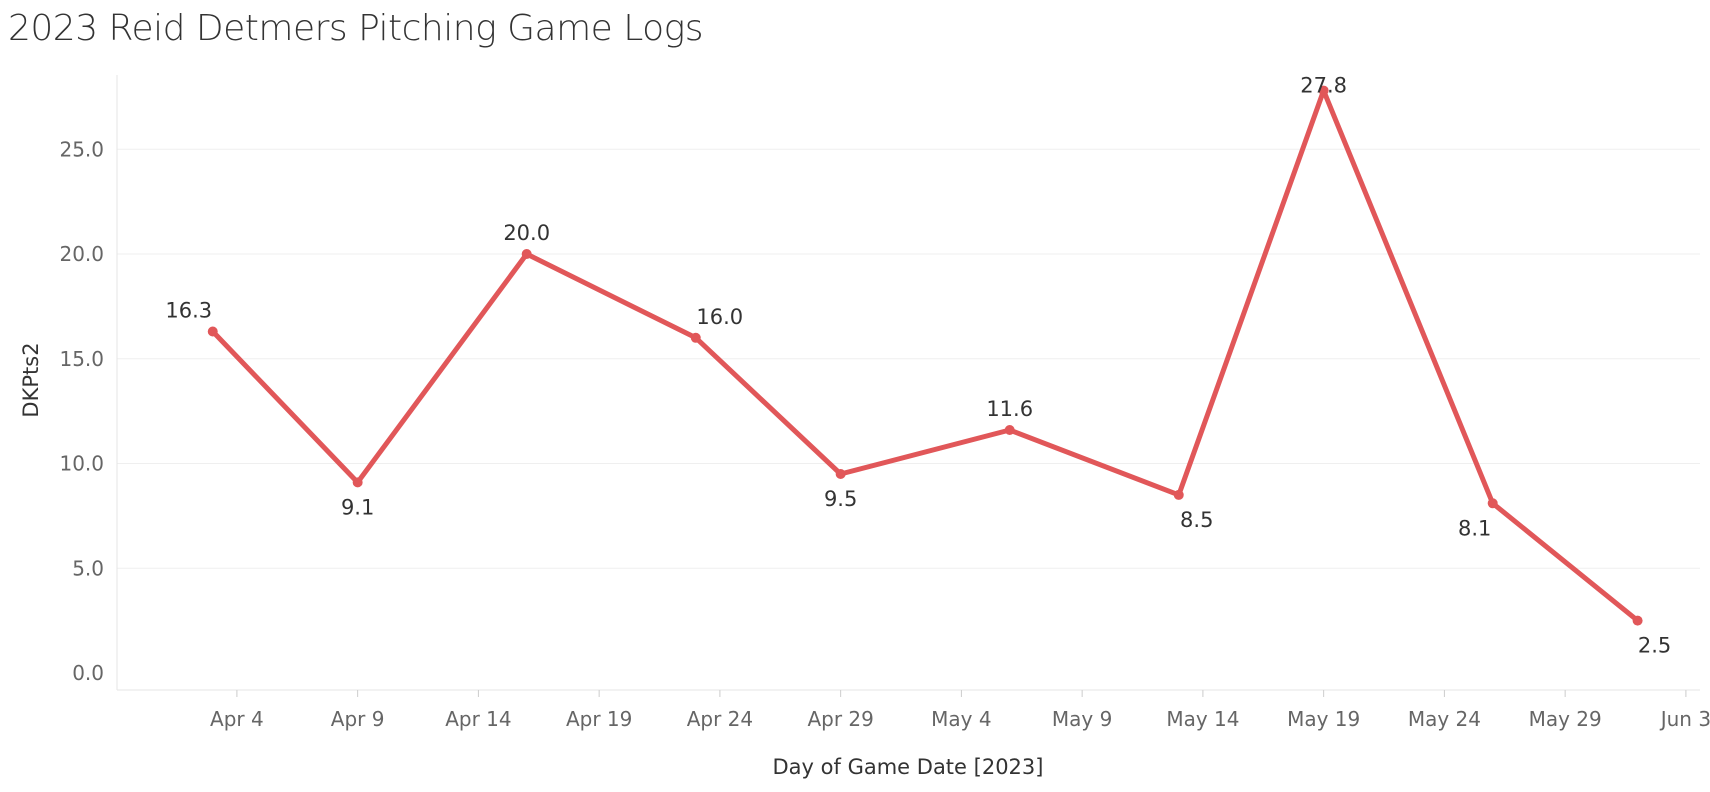 This screenshot has width=1710, height=792. Describe the element at coordinates (1196, 520) in the screenshot. I see `data-label: 8.5` at that location.